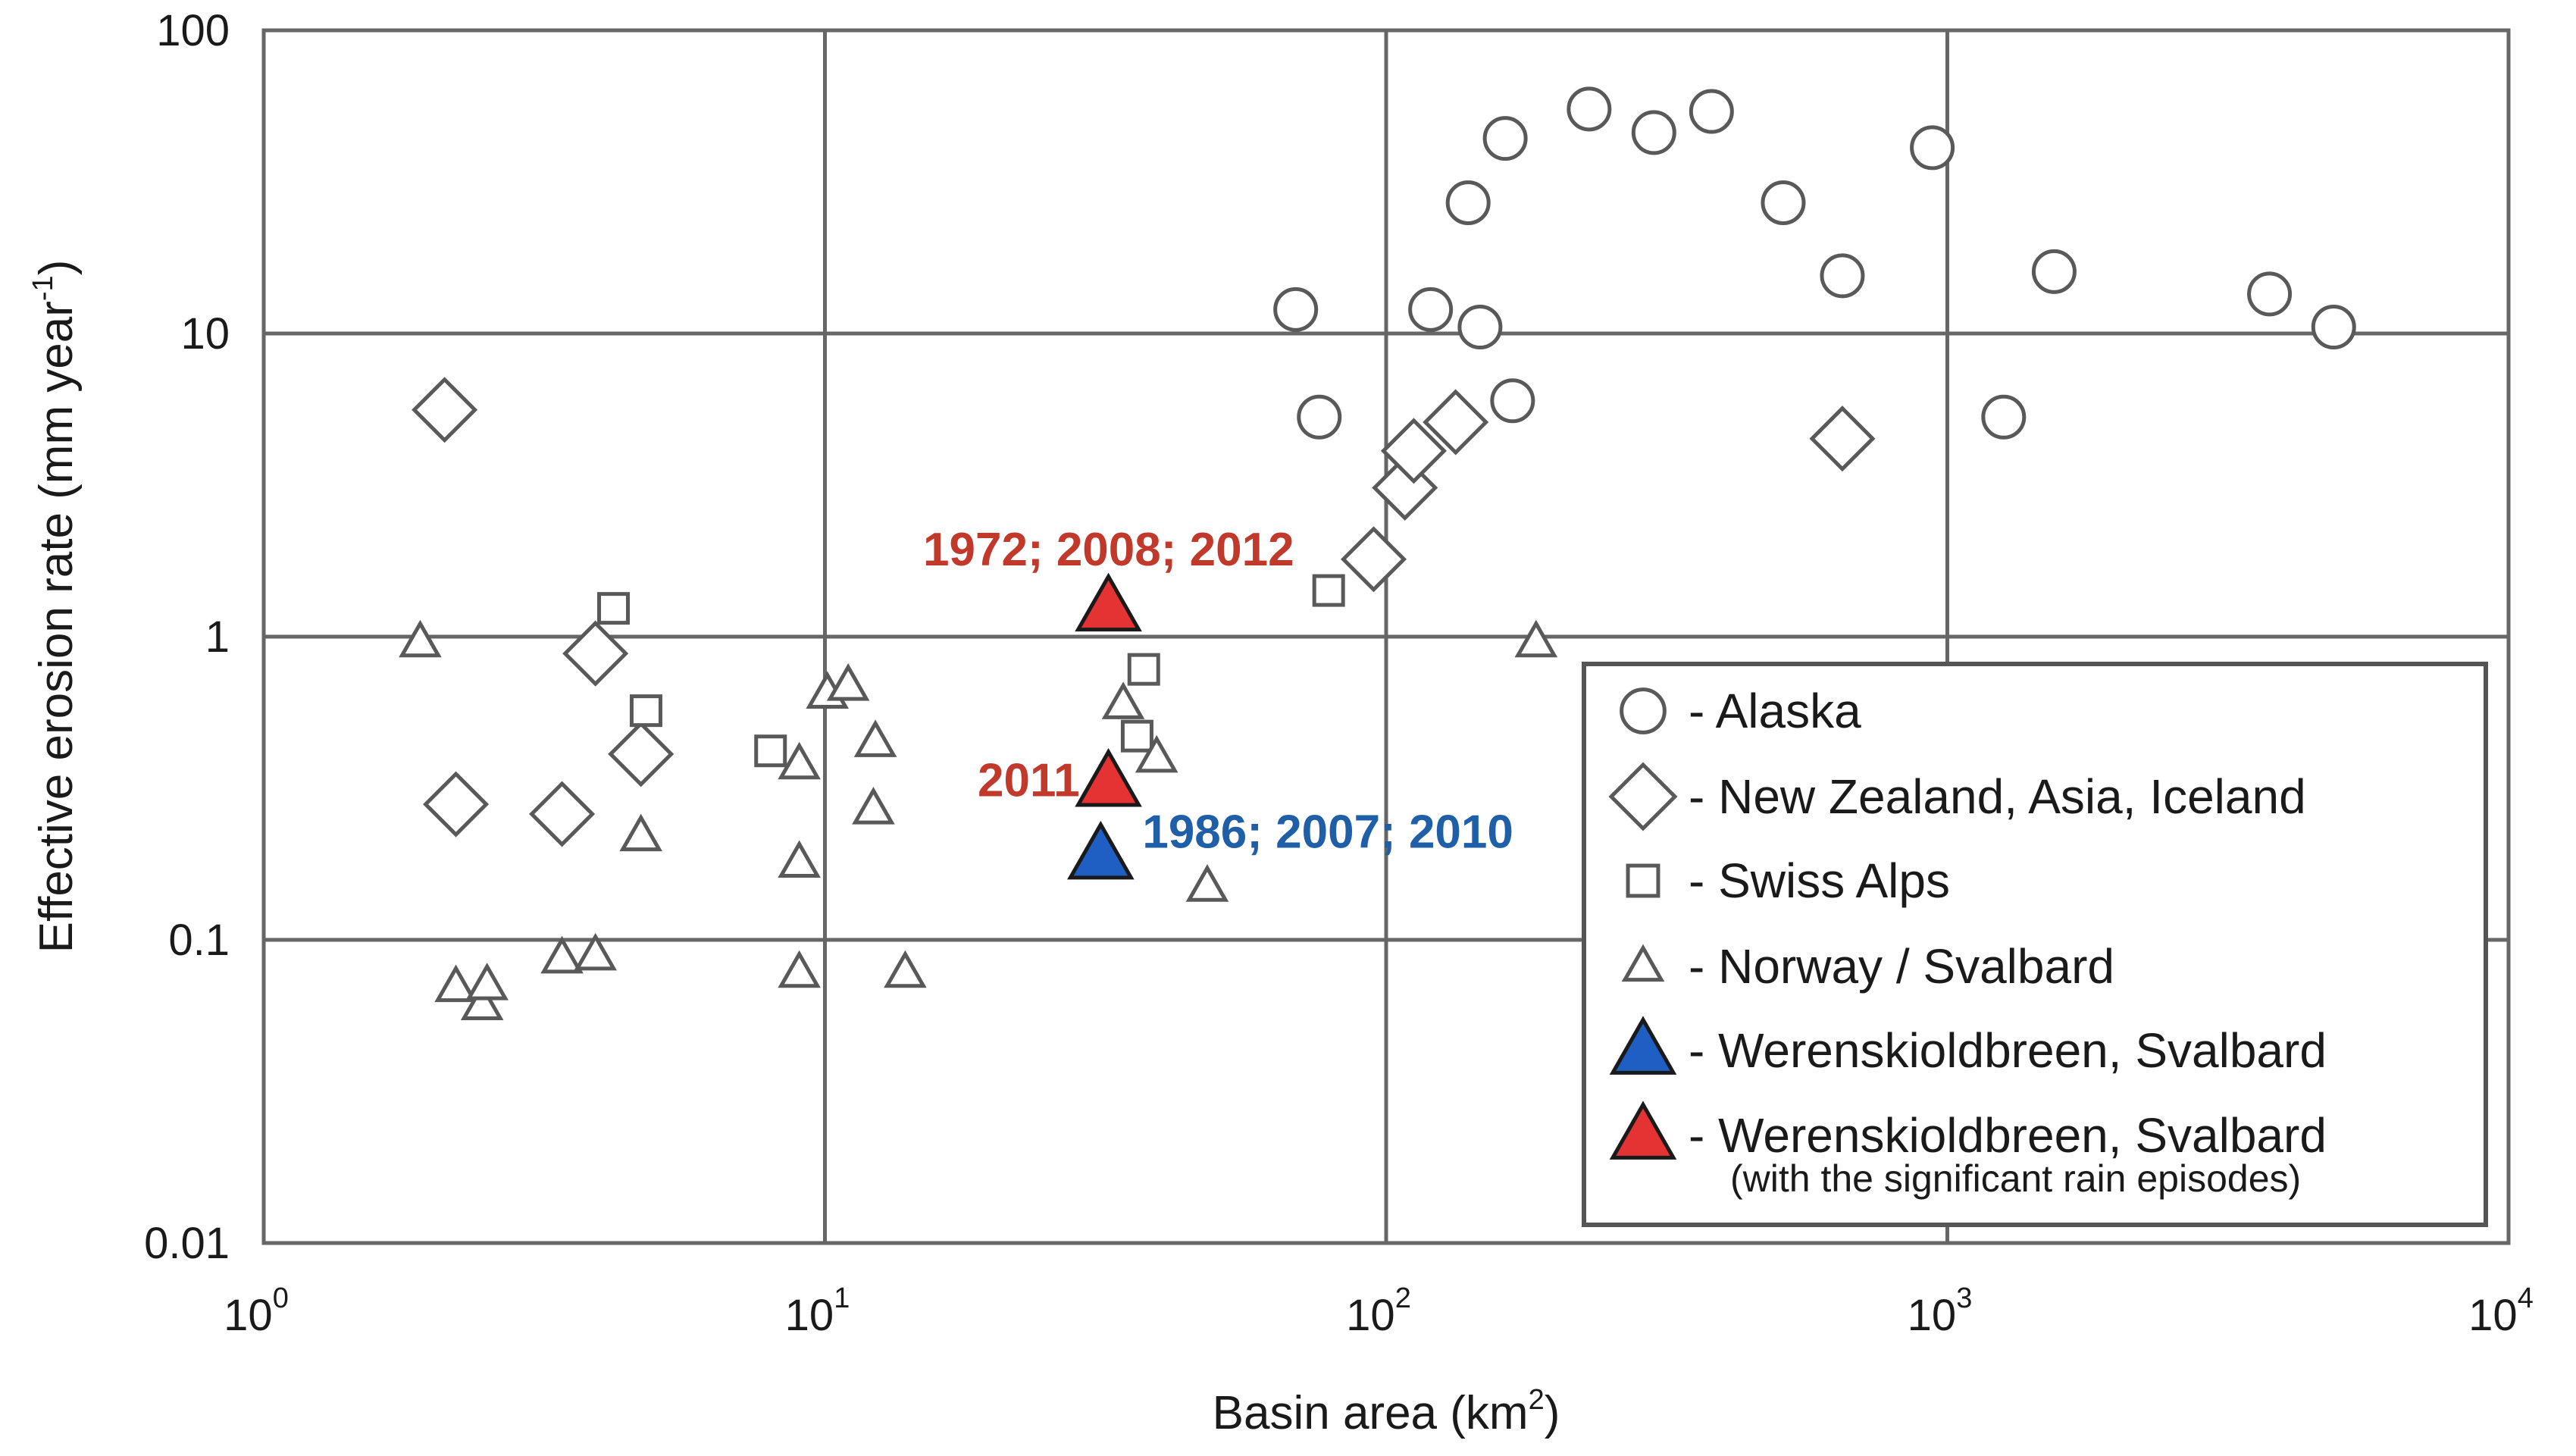 This screenshot has height=1456, width=2576. I want to click on point-annotations: 1972; 2008; 2012 2011 1986; 2007; 2010, so click(1218, 691).